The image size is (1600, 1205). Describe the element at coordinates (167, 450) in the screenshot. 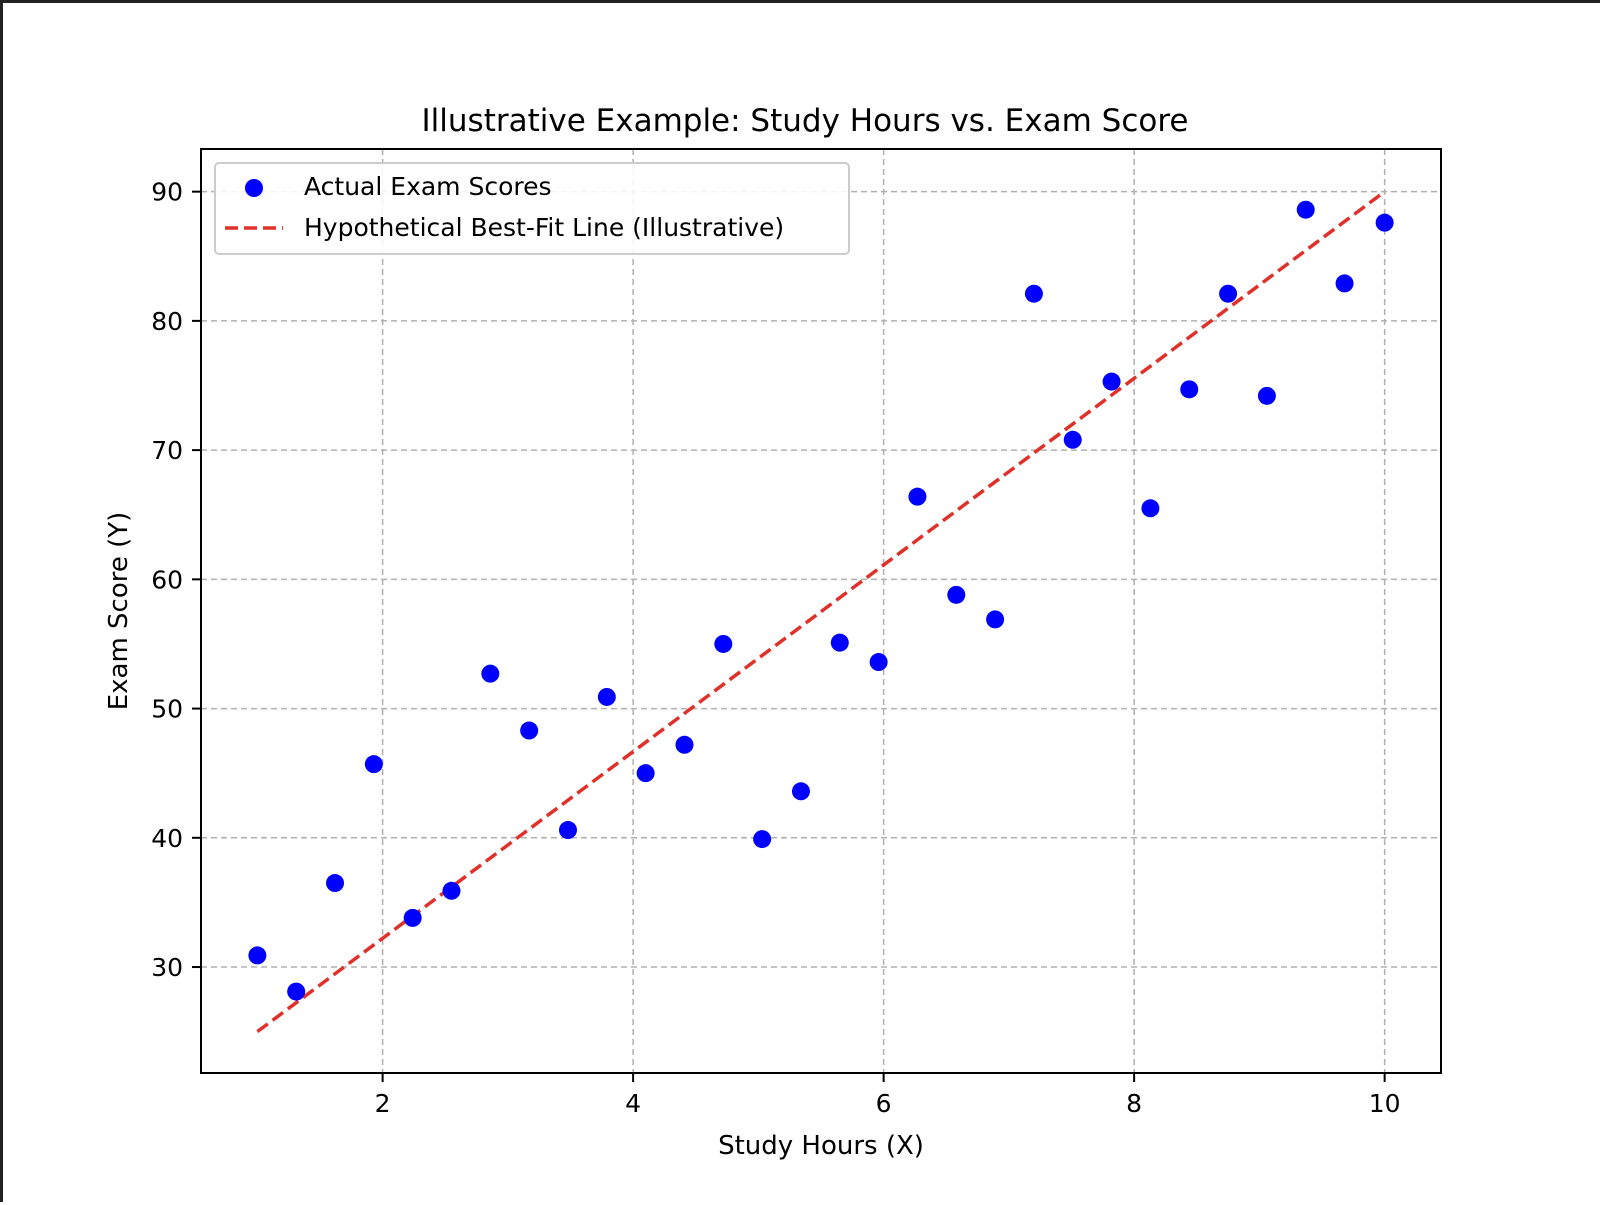

I see `y-tick-label: 70` at that location.